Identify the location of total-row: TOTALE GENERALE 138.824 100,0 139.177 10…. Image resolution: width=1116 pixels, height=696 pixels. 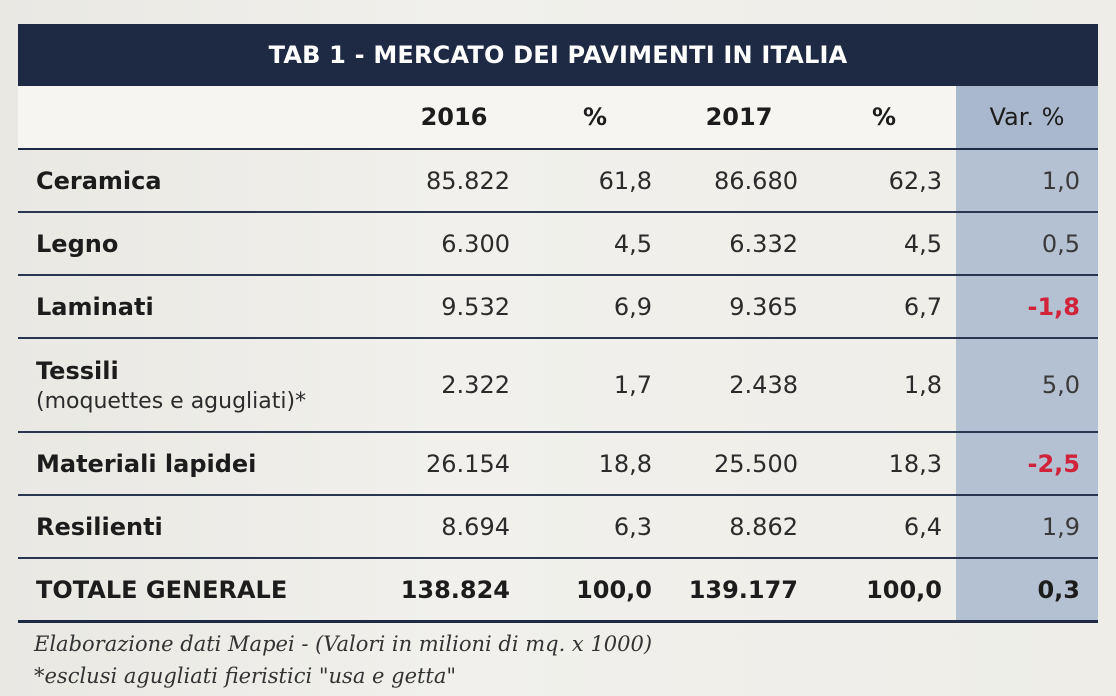
(558, 590).